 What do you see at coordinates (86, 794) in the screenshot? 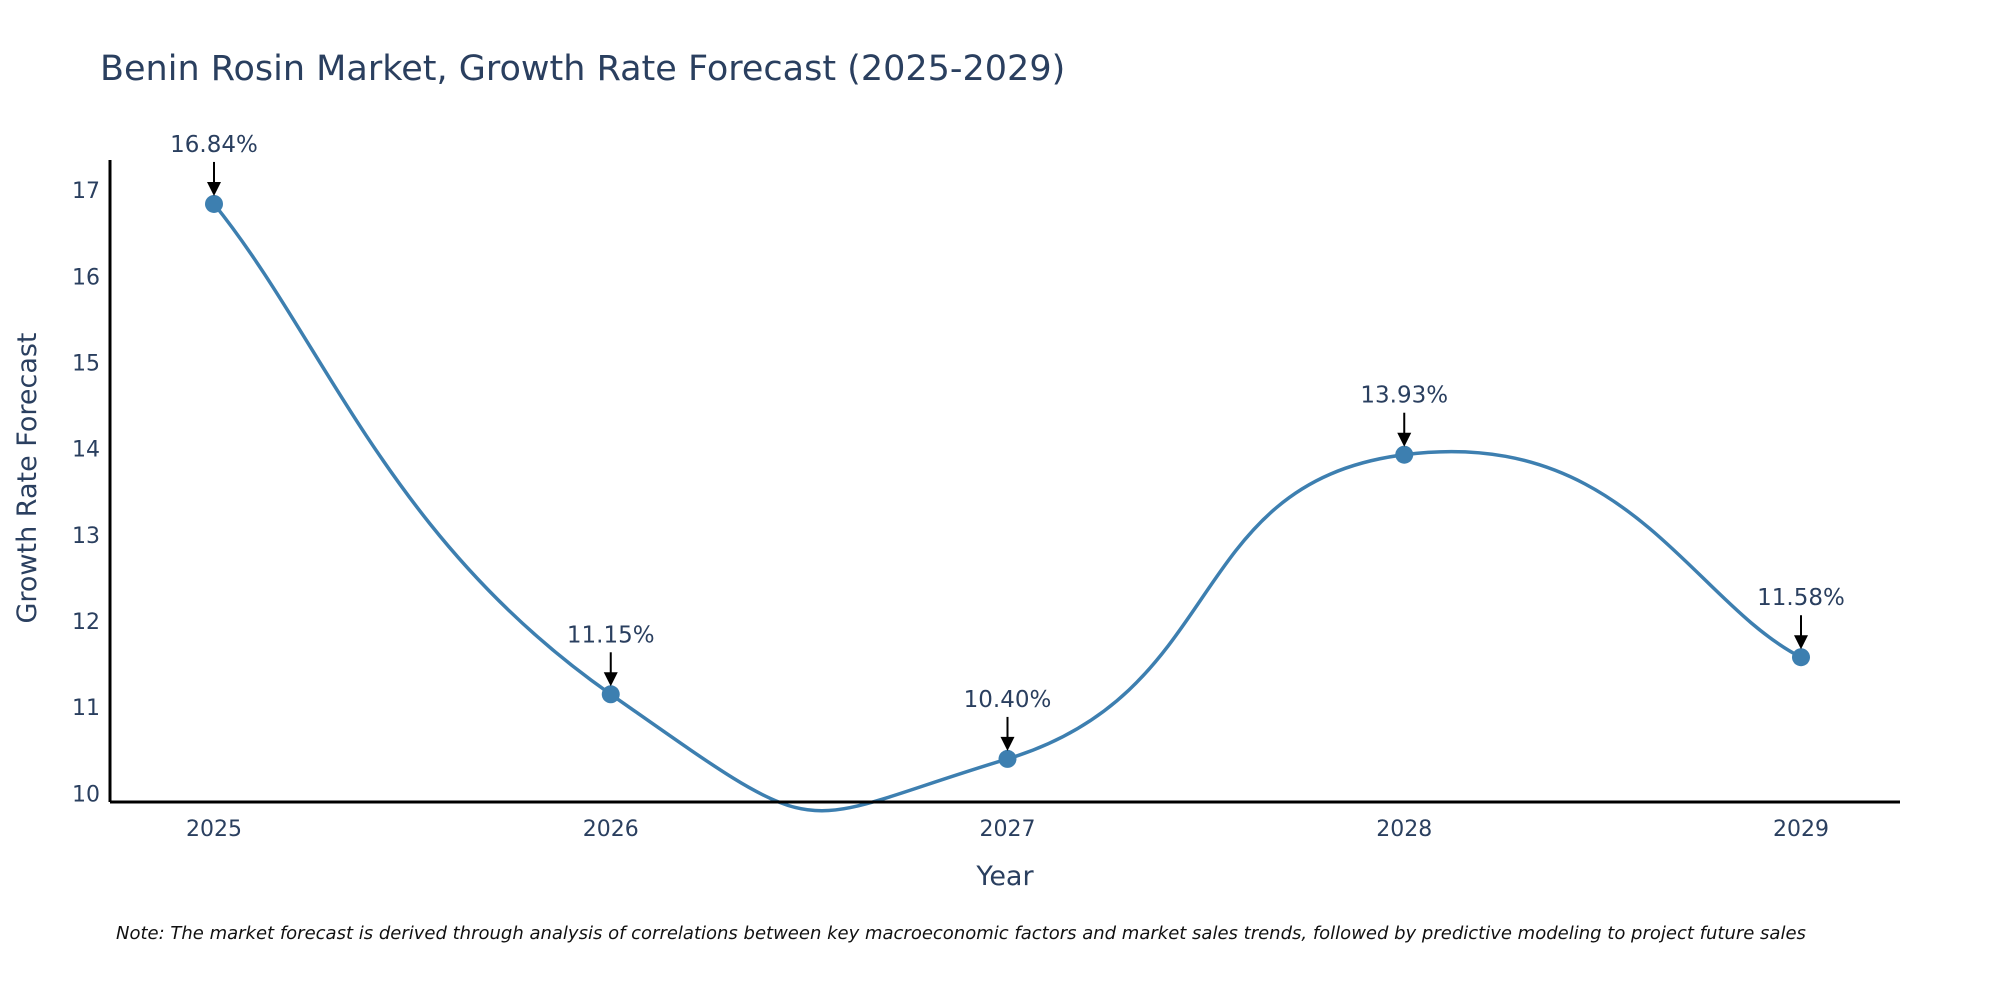
I see `y-tick-label: 10` at bounding box center [86, 794].